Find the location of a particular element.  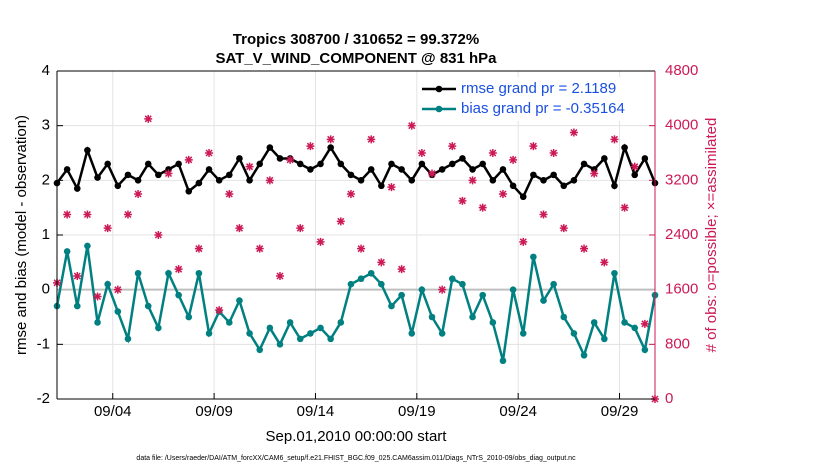

y-tick-label: 4 is located at coordinates (46, 70).